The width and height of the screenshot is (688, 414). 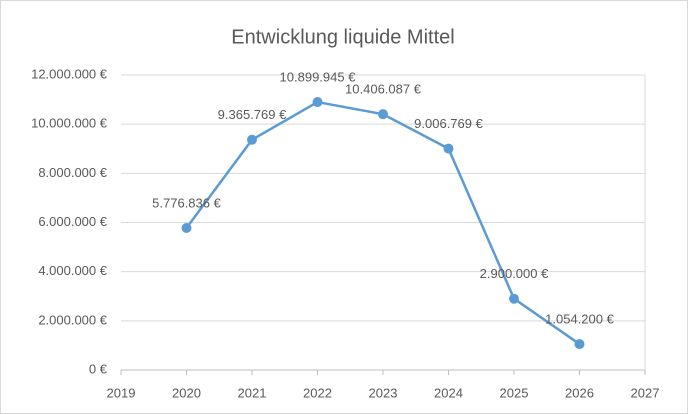 What do you see at coordinates (383, 392) in the screenshot?
I see `x-tick-label: 2023` at bounding box center [383, 392].